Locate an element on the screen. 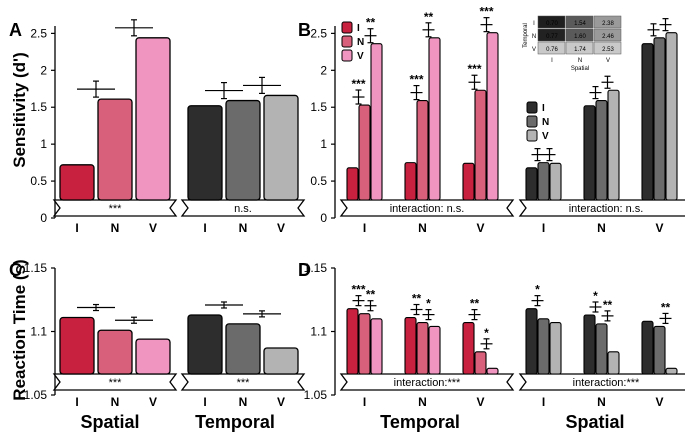  panel-d-g0-band-label: interaction:*** is located at coordinates (427, 383).